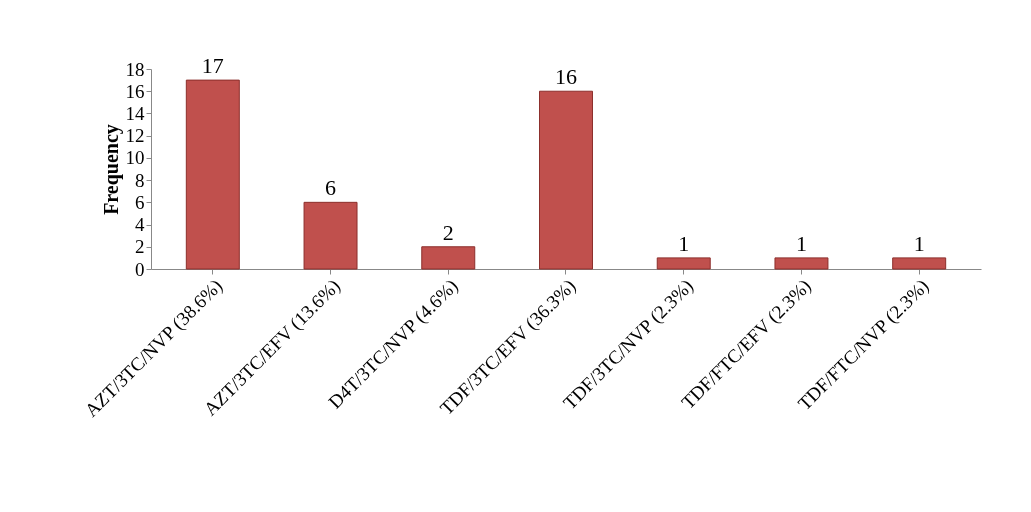 Image resolution: width=1031 pixels, height=512 pixels. Describe the element at coordinates (566, 77) in the screenshot. I see `data-label: 16` at that location.